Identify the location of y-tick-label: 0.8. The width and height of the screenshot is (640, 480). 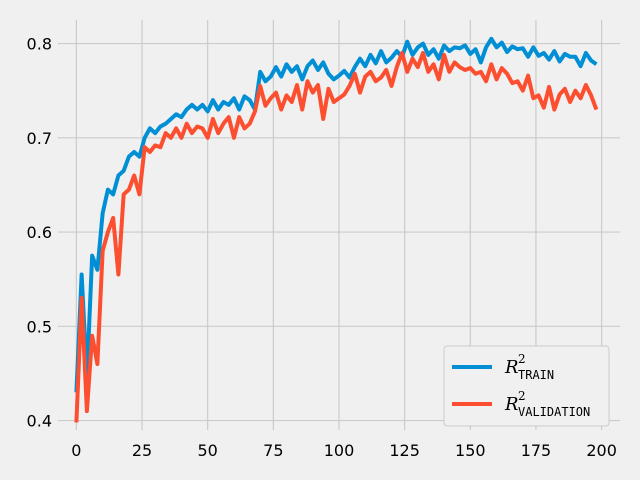
(39, 44).